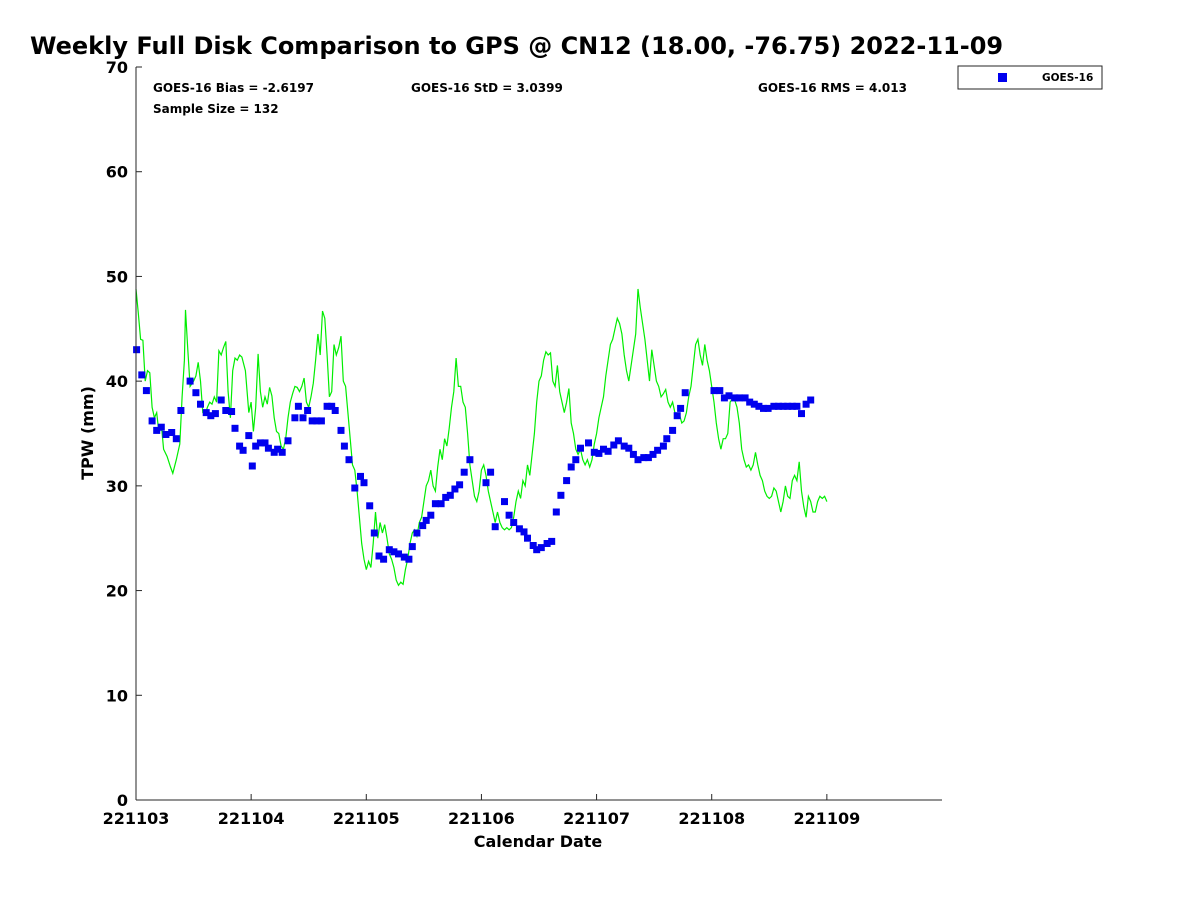 The image size is (1200, 900). I want to click on legend-box, so click(1030, 77).